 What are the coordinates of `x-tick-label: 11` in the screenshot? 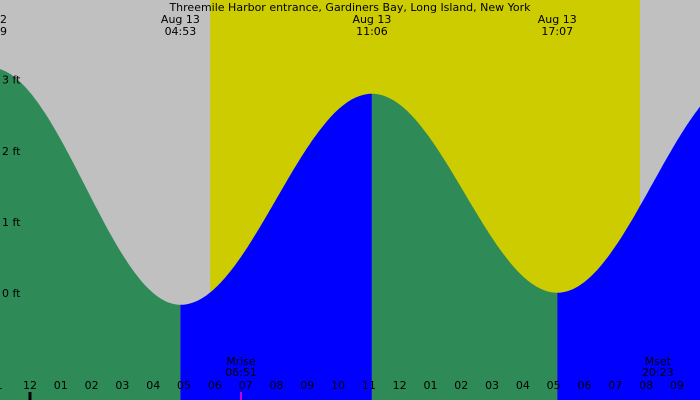 It's located at (369, 385).